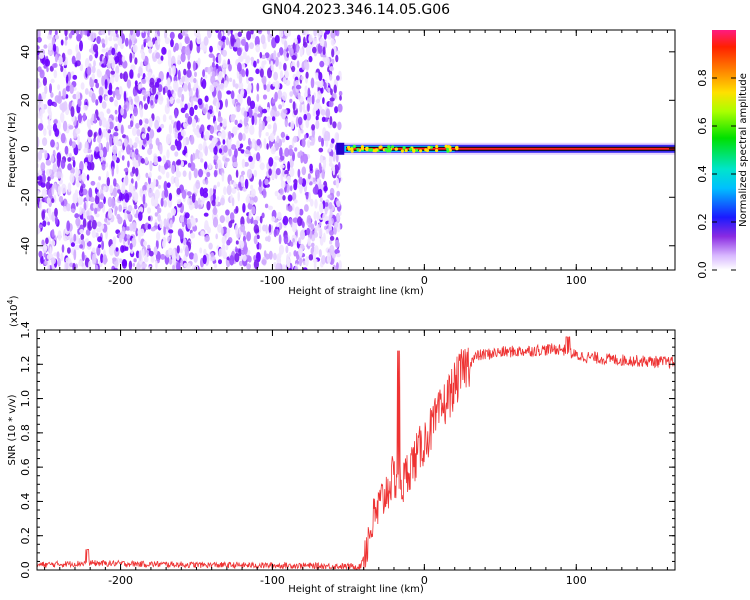  Describe the element at coordinates (25, 330) in the screenshot. I see `snr-ytick-label: 1.4` at that location.